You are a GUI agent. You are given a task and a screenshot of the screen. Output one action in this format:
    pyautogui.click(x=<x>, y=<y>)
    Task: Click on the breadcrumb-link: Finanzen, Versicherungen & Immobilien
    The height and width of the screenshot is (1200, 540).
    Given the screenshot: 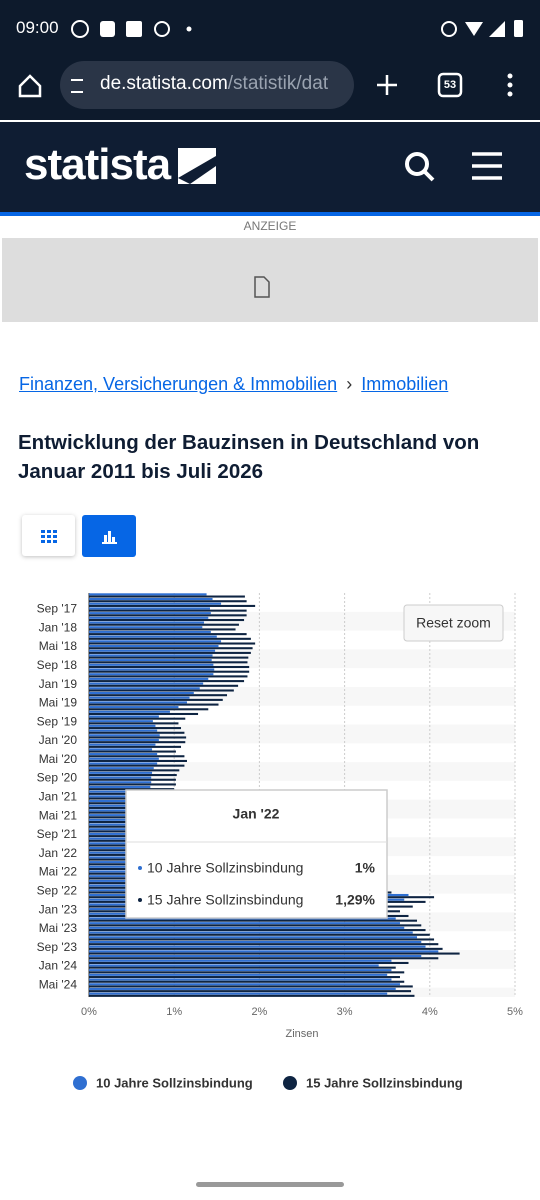 What is the action you would take?
    pyautogui.click(x=178, y=384)
    